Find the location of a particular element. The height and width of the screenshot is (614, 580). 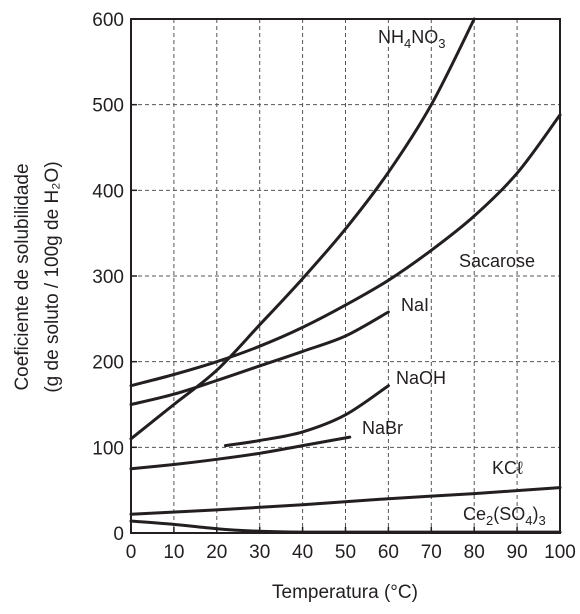

series-4-label: NaBr is located at coordinates (382, 428).